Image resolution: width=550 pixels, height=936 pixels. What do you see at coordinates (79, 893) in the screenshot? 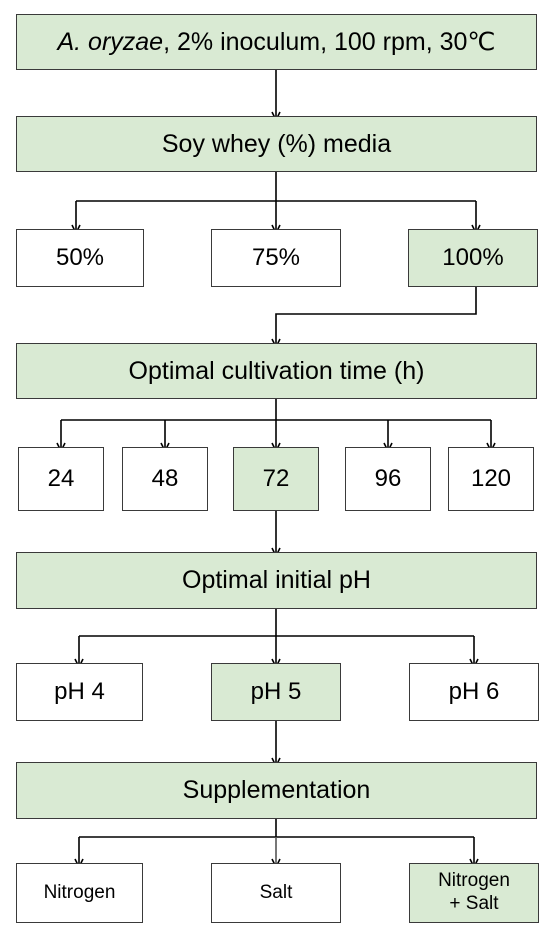
I see `supplement-option-nitrogen: Nitrogen` at bounding box center [79, 893].